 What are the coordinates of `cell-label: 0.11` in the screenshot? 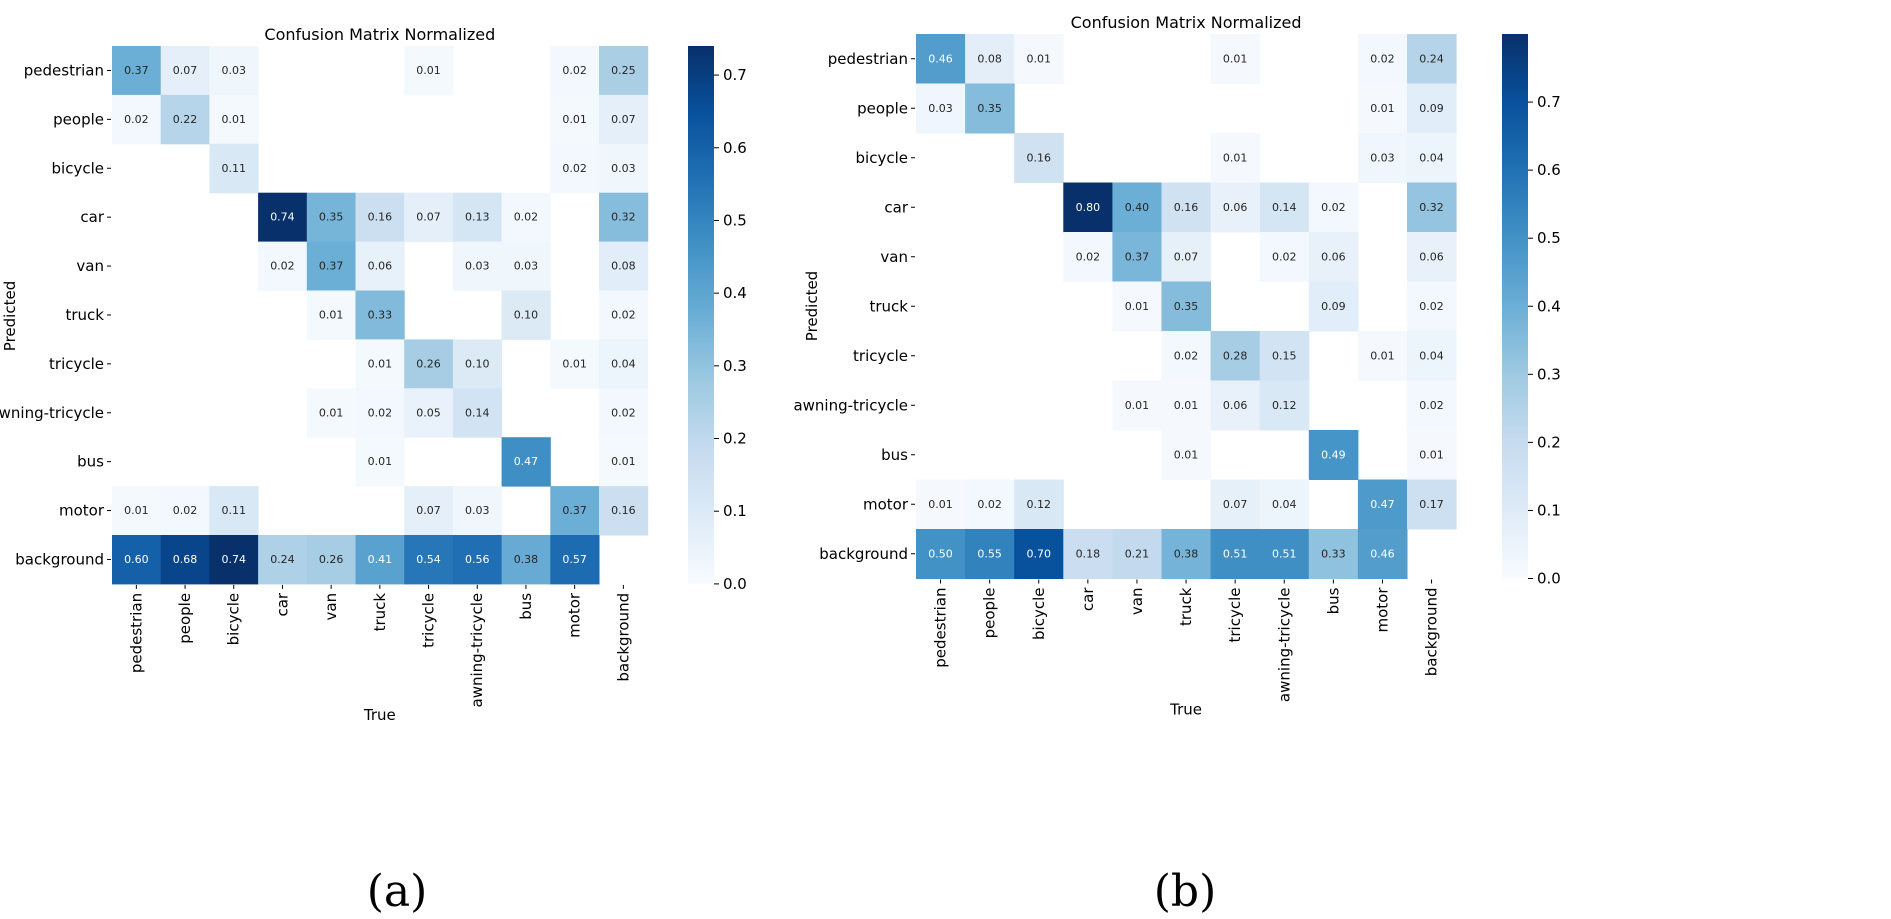 It's located at (234, 168).